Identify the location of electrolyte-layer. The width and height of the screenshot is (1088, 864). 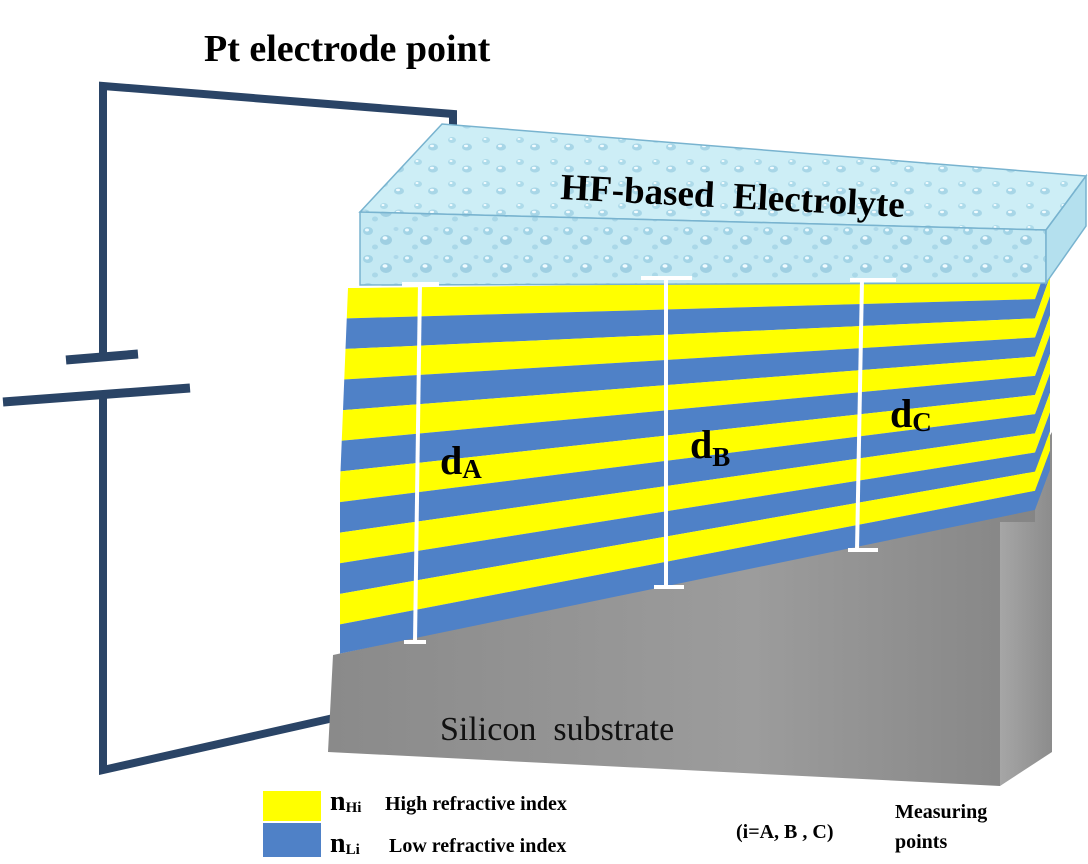
(723, 204).